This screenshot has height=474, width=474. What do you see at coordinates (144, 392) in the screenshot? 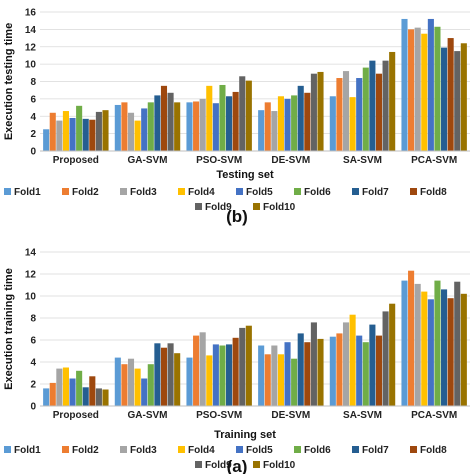
I see `bar-fold5-ga-svm` at bounding box center [144, 392].